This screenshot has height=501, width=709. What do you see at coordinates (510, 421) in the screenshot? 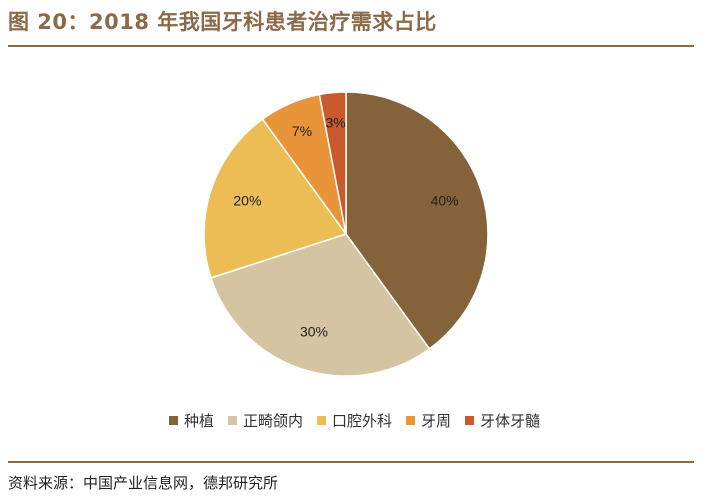
I see `legend-label: 牙体牙髓` at bounding box center [510, 421].